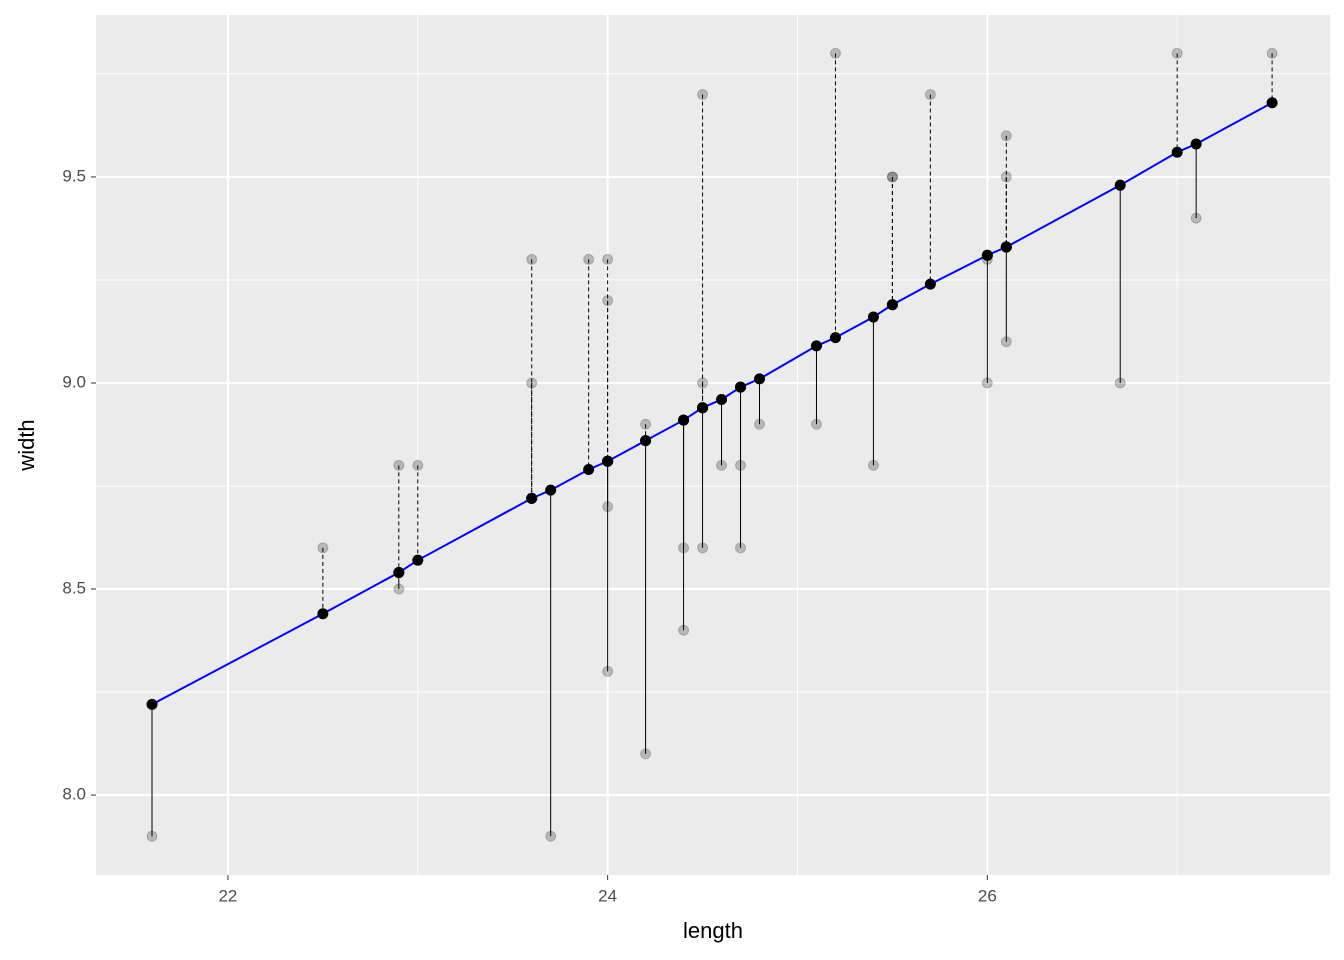 The height and width of the screenshot is (960, 1344). What do you see at coordinates (987, 895) in the screenshot?
I see `x-tick-label: 26` at bounding box center [987, 895].